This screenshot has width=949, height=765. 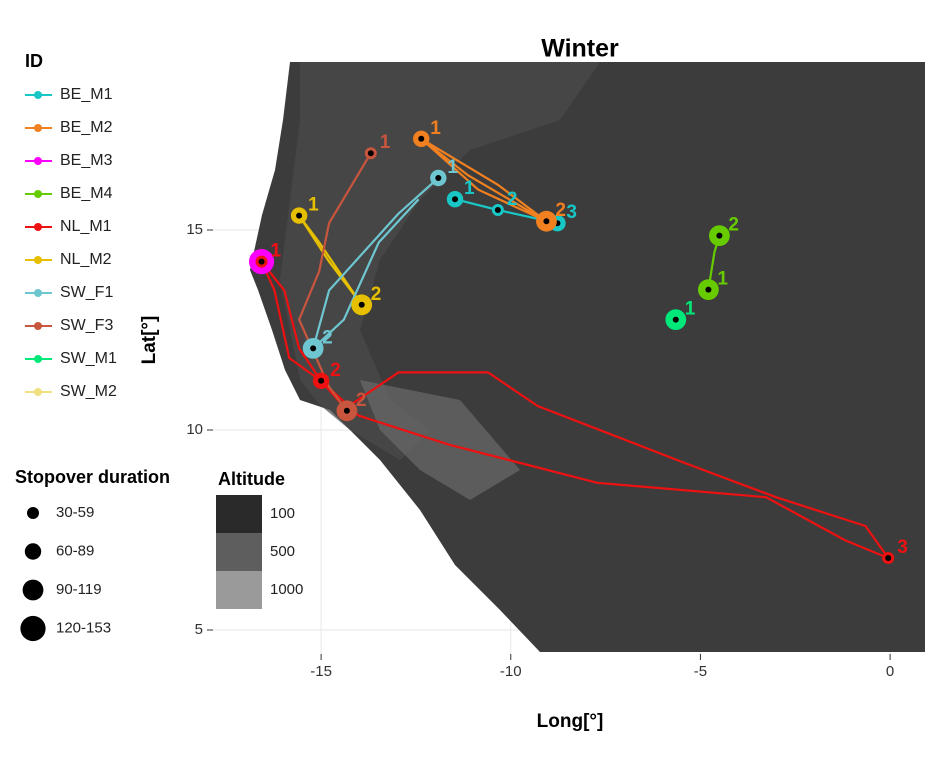 What do you see at coordinates (251, 479) in the screenshot?
I see `altitude-legend-title: Altitude` at bounding box center [251, 479].